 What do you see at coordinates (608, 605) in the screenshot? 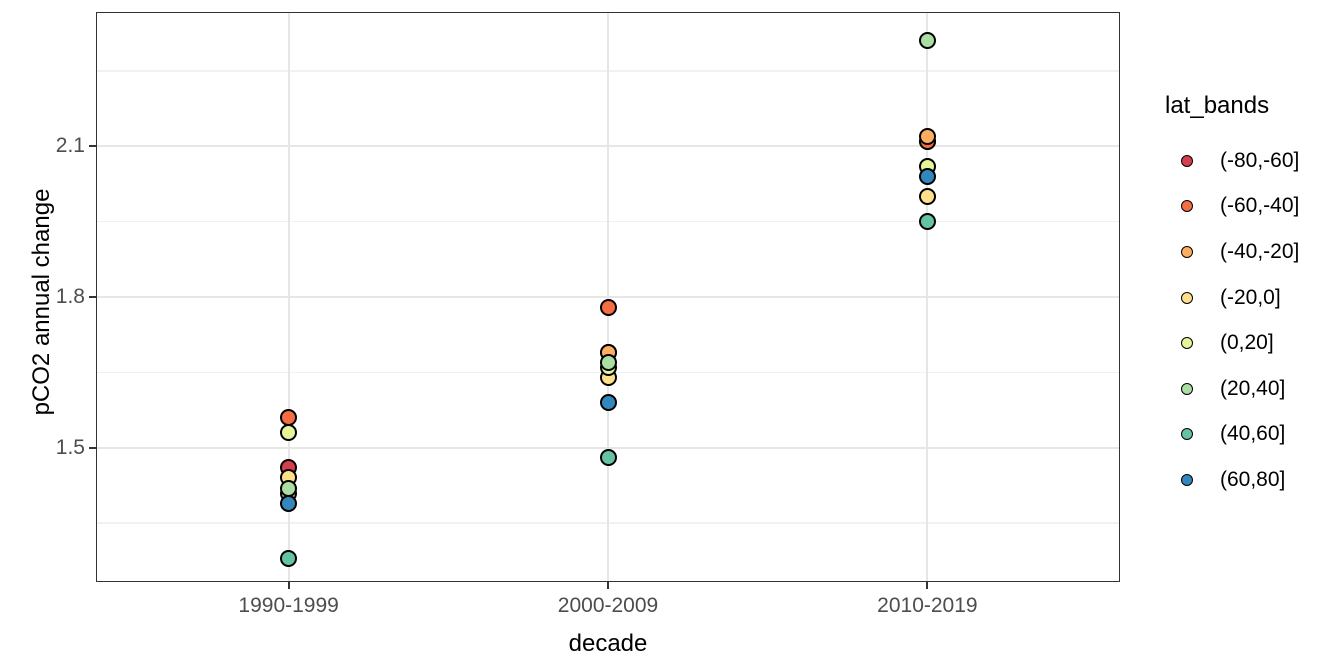
I see `x-tick-label: 2000-2009` at bounding box center [608, 605].